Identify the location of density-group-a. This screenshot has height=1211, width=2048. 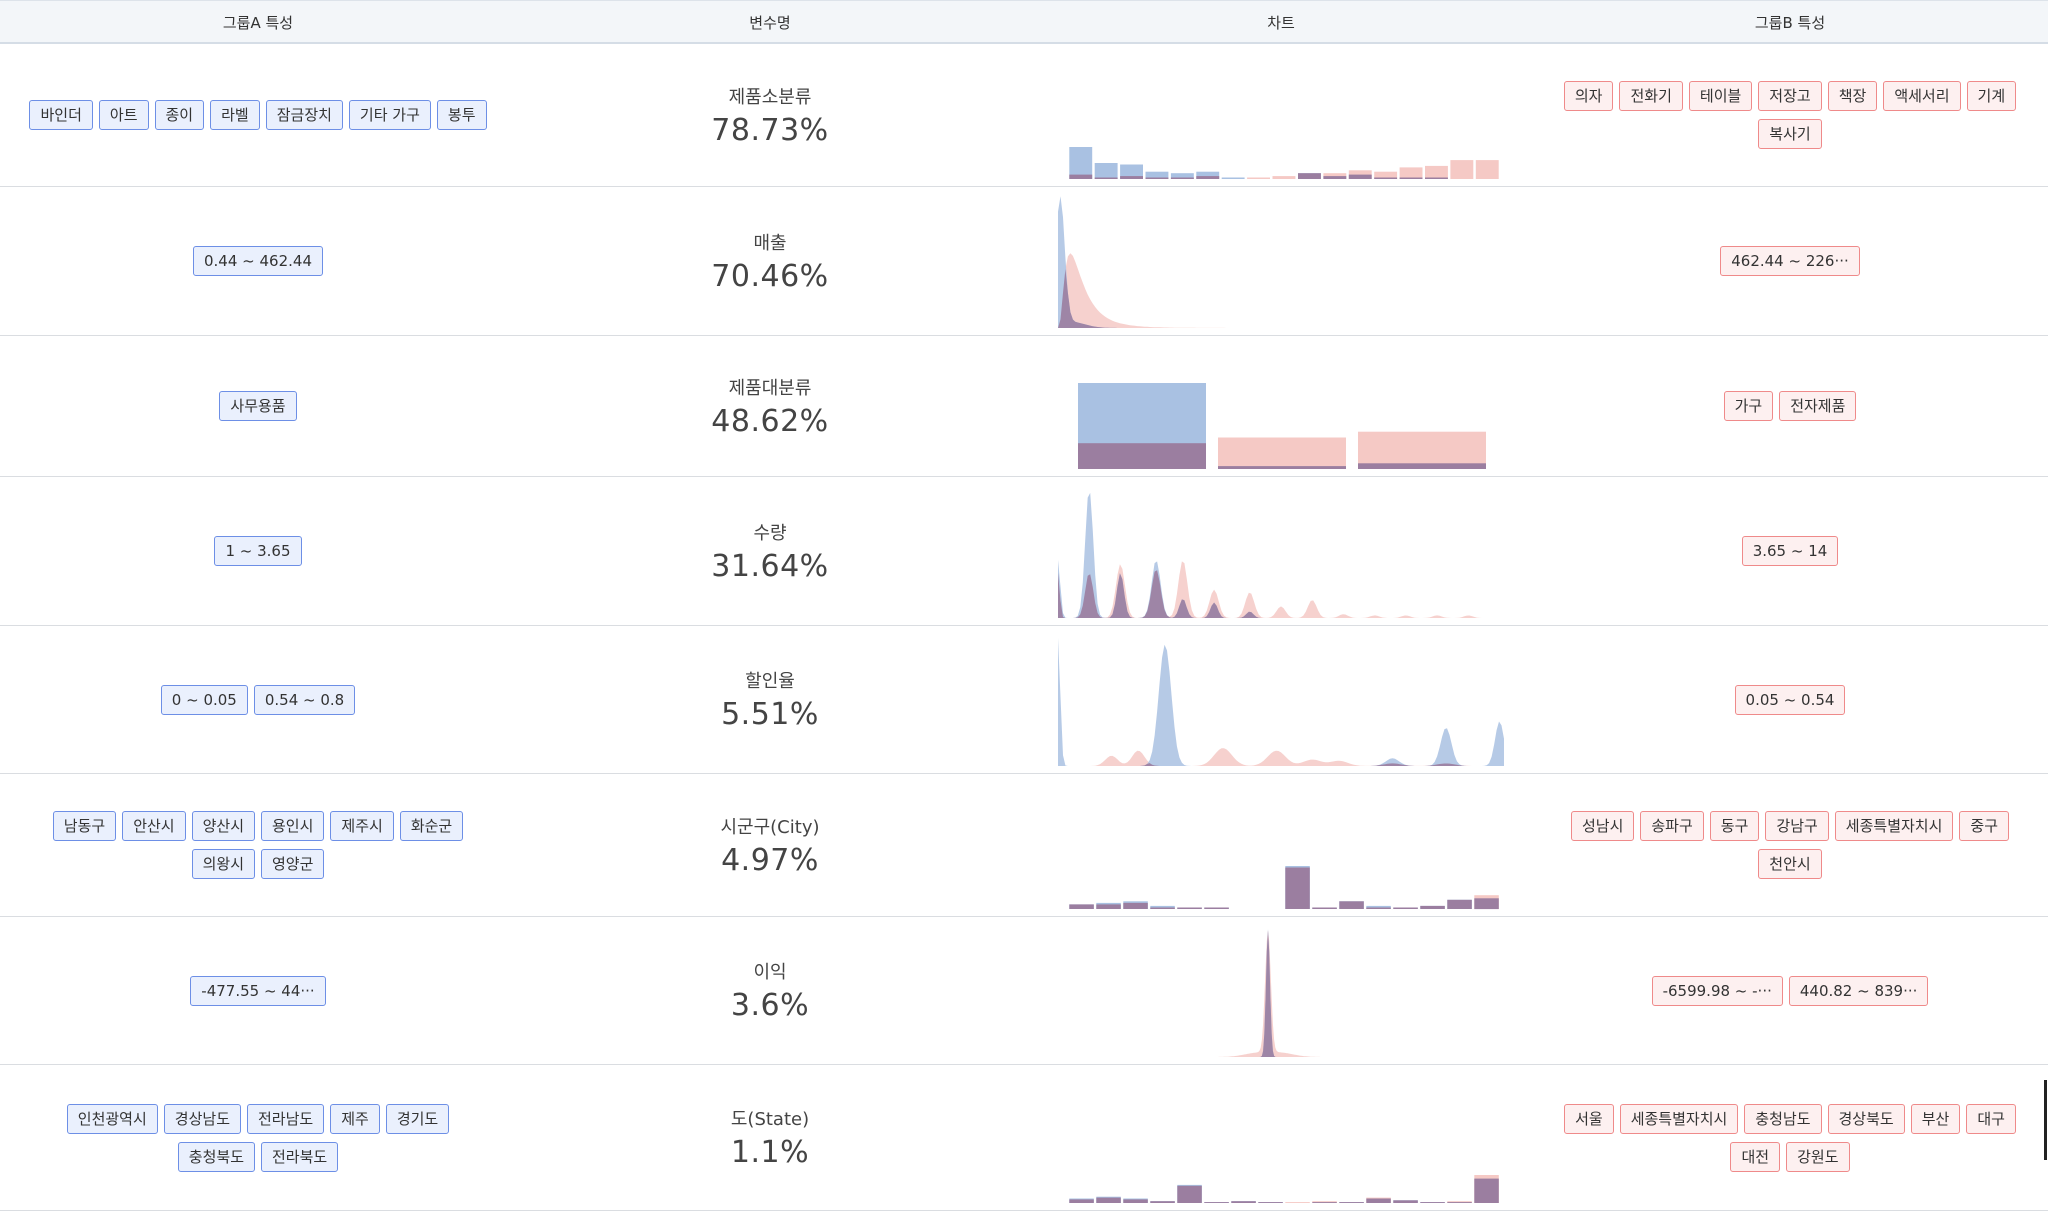
(1281, 702).